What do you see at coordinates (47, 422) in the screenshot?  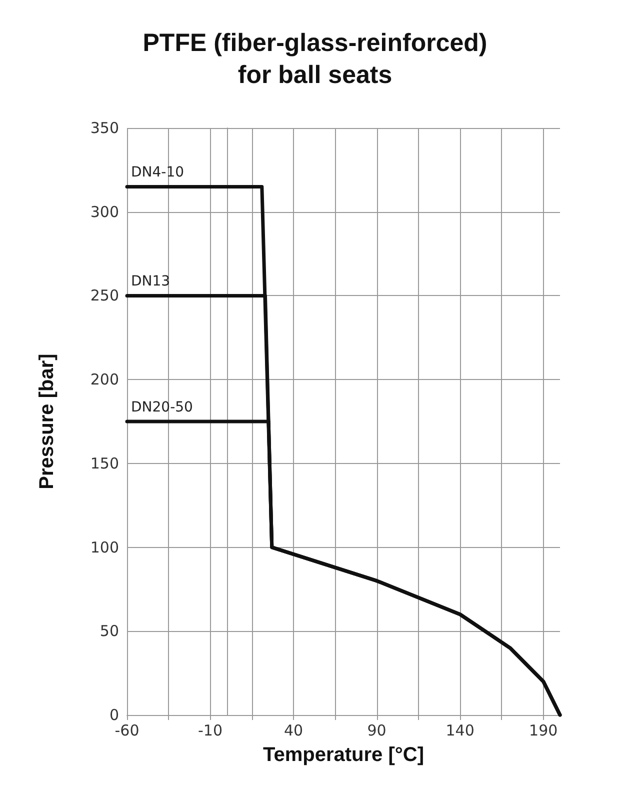 I see `y-axis-title: Pressure [bar]` at bounding box center [47, 422].